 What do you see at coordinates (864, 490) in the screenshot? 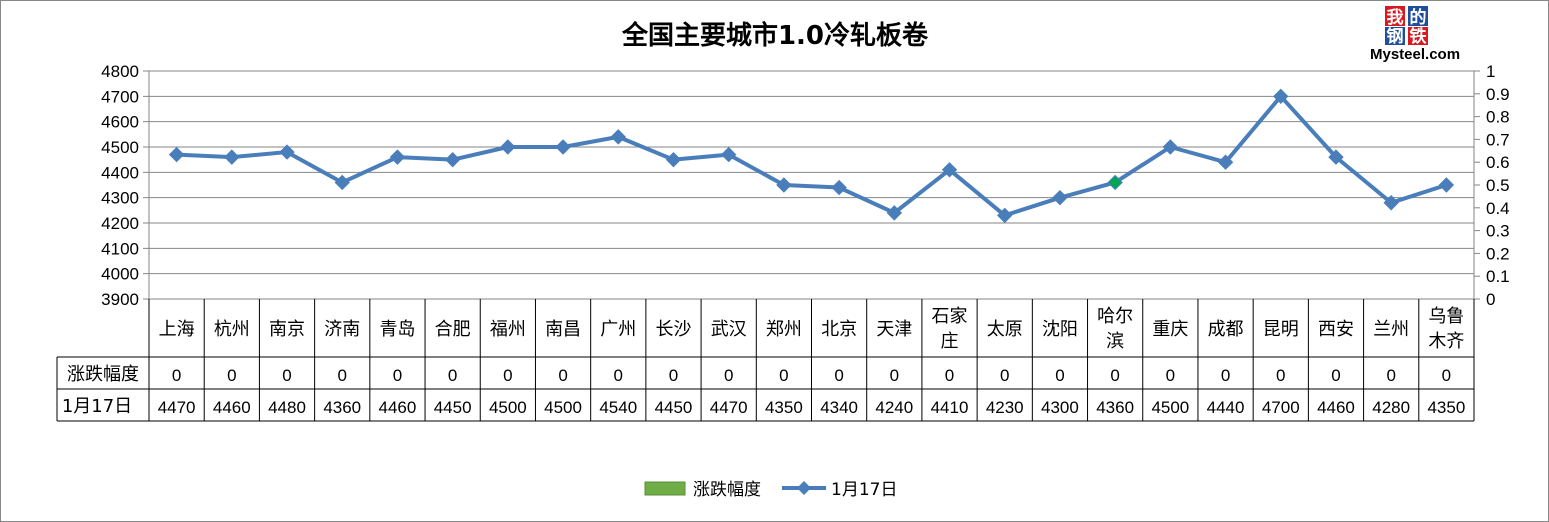
I see `legend-label: 1月17日` at bounding box center [864, 490].